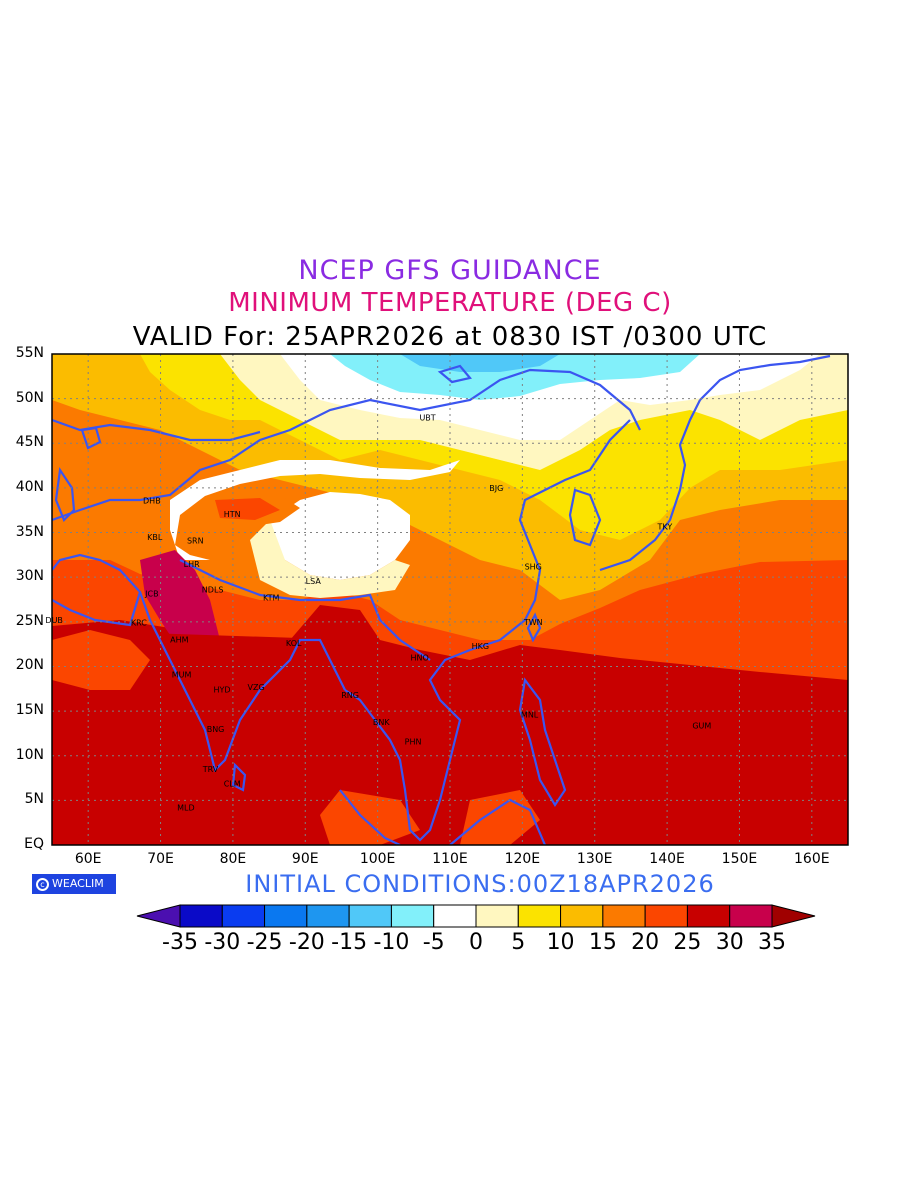 This screenshot has height=1200, width=900. What do you see at coordinates (530, 715) in the screenshot?
I see `station-mnl: MNL` at bounding box center [530, 715].